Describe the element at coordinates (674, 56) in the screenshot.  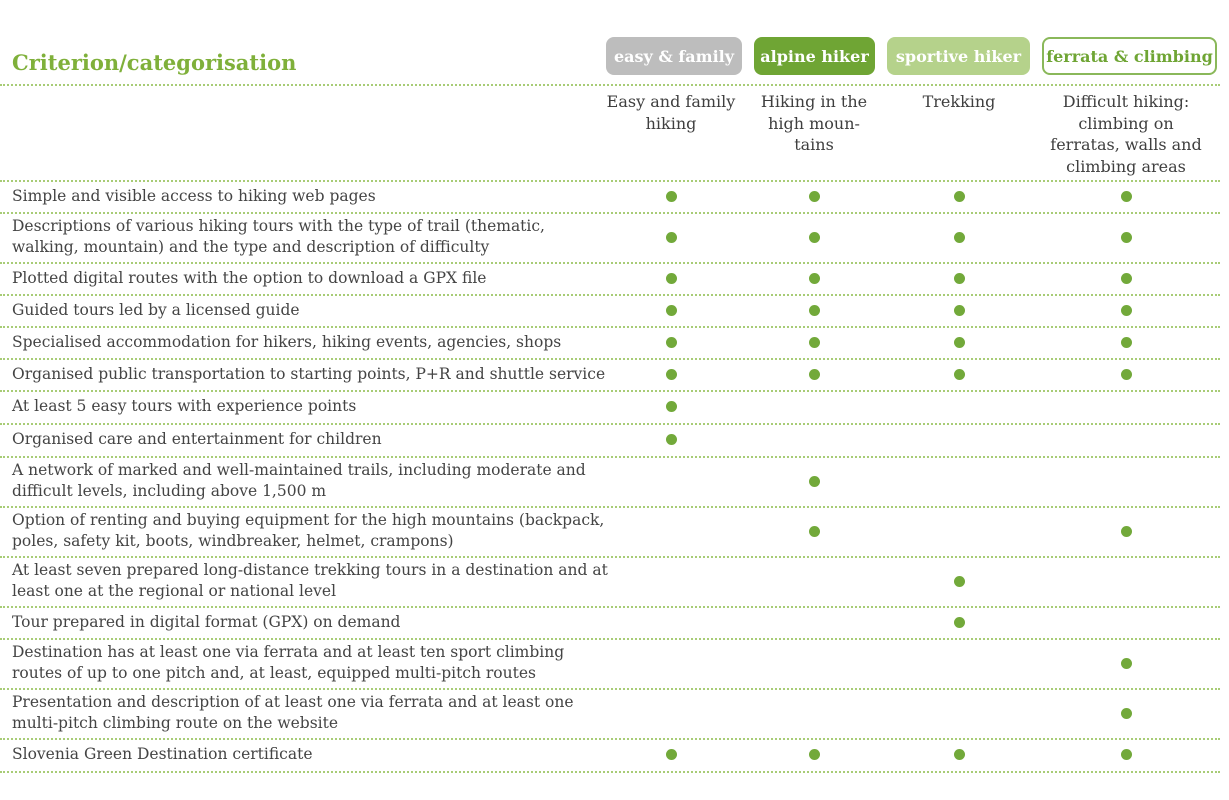
I see `badge-easy-family: easy & family` at that location.